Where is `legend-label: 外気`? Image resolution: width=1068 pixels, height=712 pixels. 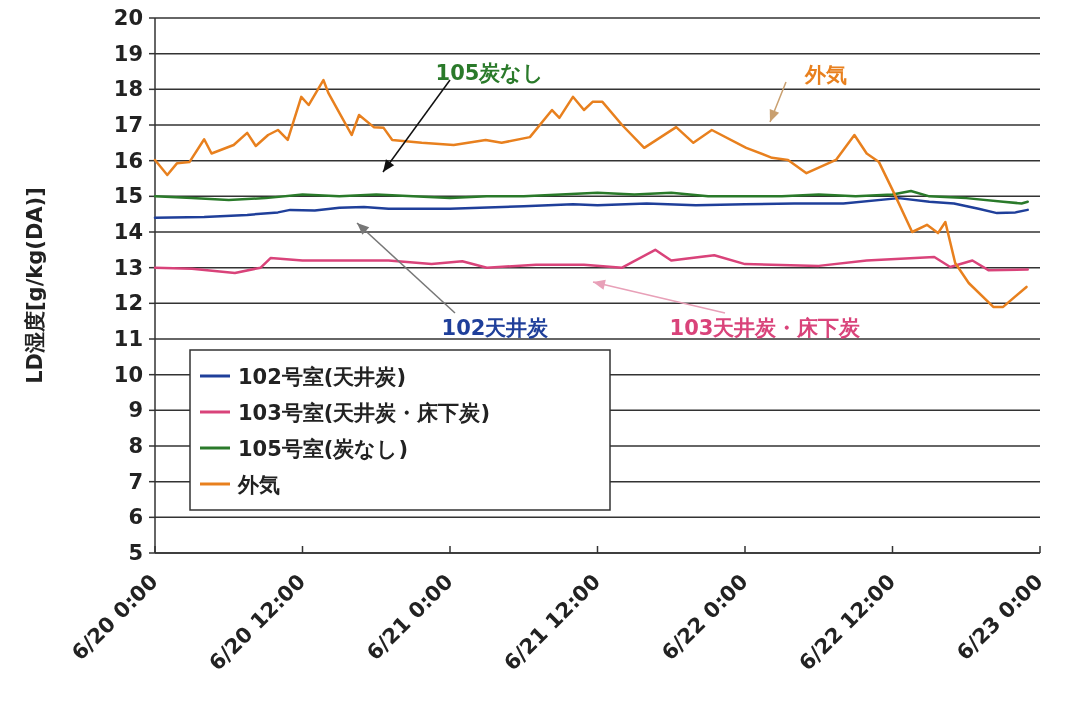 legend-label: 外気 is located at coordinates (258, 485).